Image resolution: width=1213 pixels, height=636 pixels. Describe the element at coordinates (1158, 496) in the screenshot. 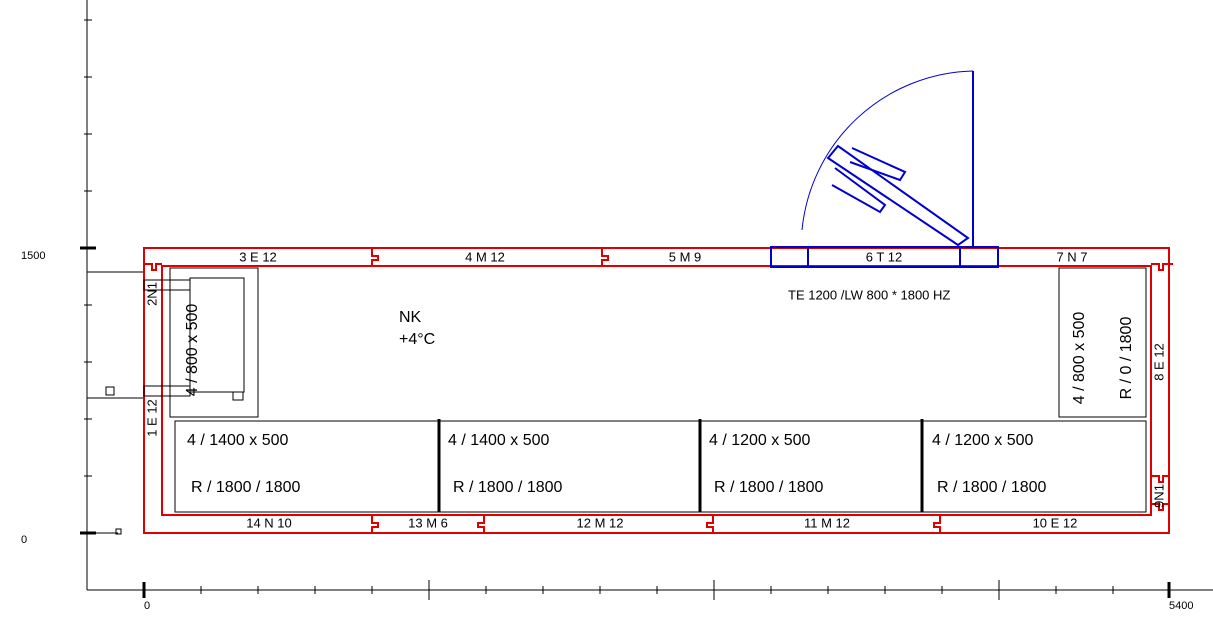

I see `panel-label: 9N1` at that location.